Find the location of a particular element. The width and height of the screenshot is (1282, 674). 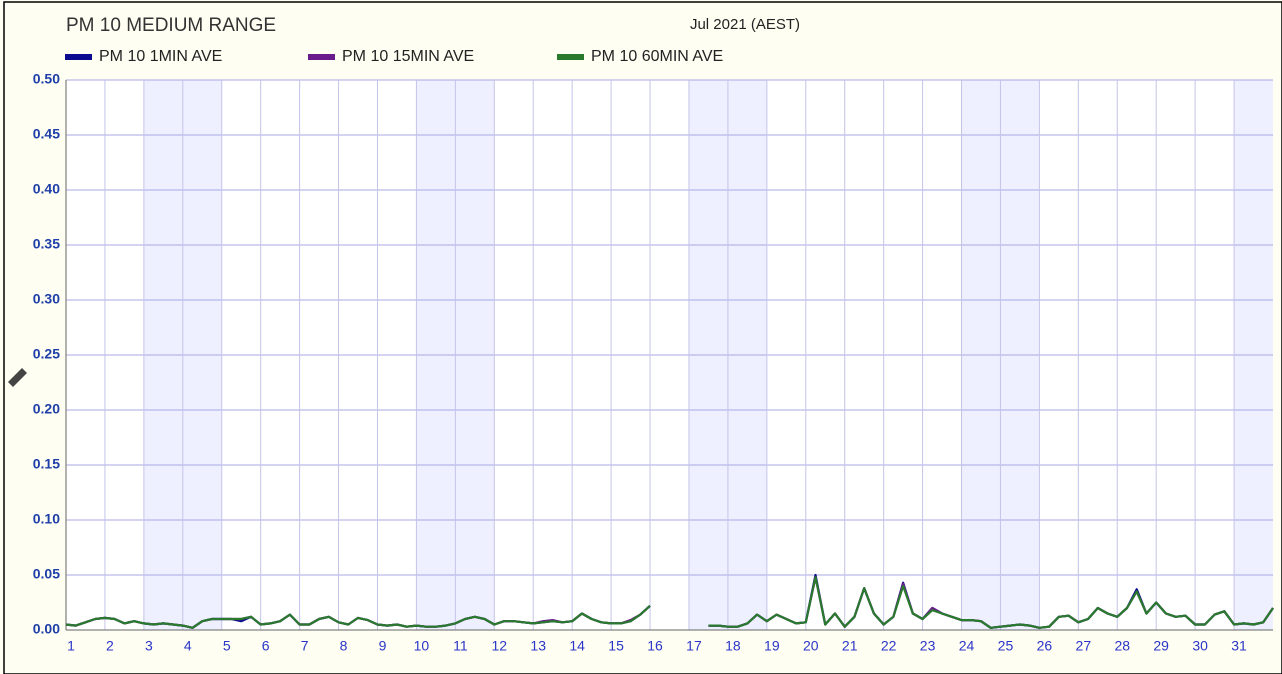

y-tick-label: 0.20 is located at coordinates (46, 409).